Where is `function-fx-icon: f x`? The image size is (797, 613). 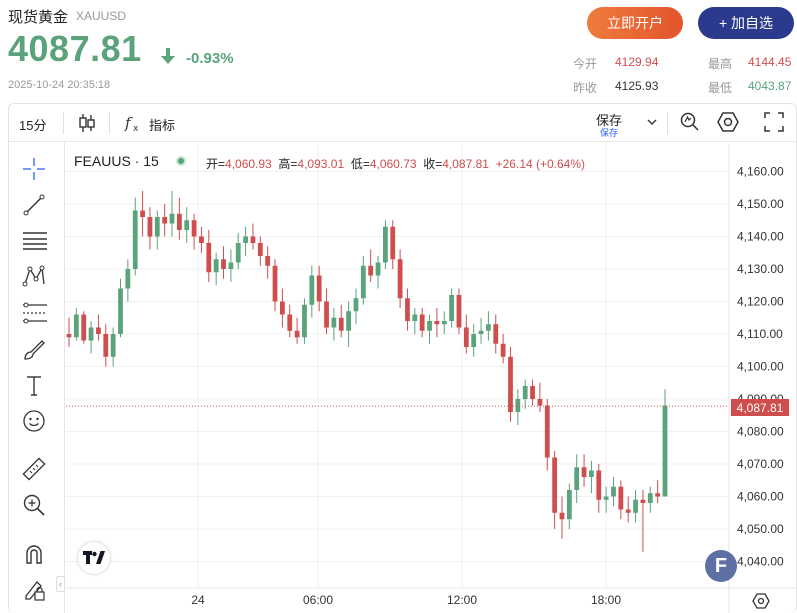 function-fx-icon: f x is located at coordinates (133, 123).